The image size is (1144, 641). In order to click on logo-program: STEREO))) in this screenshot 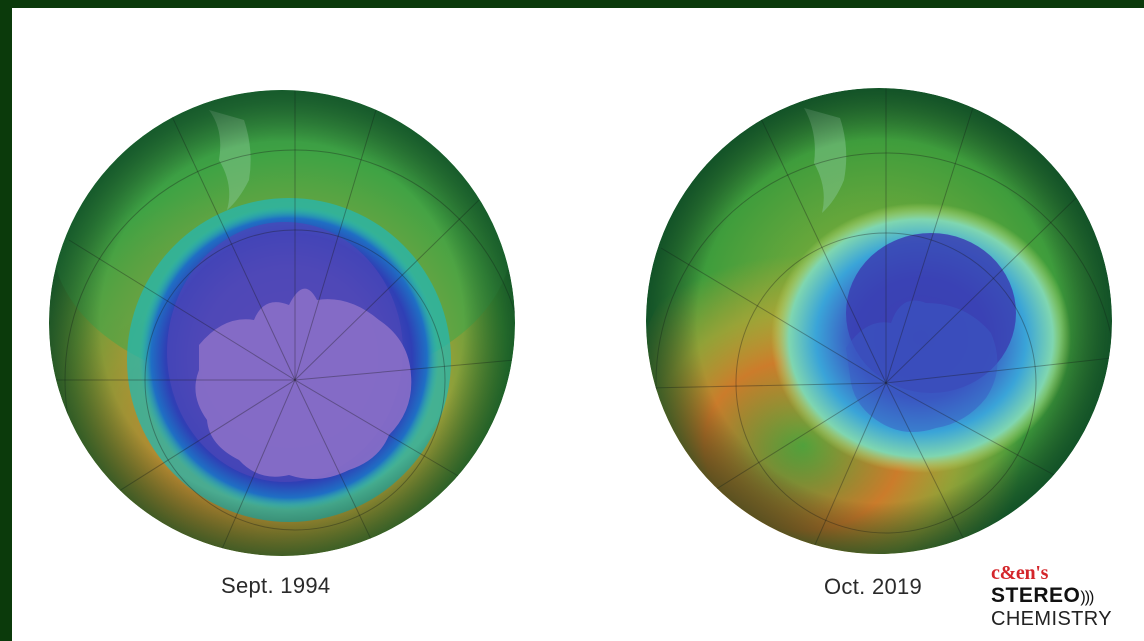, I will do `click(1042, 596)`.